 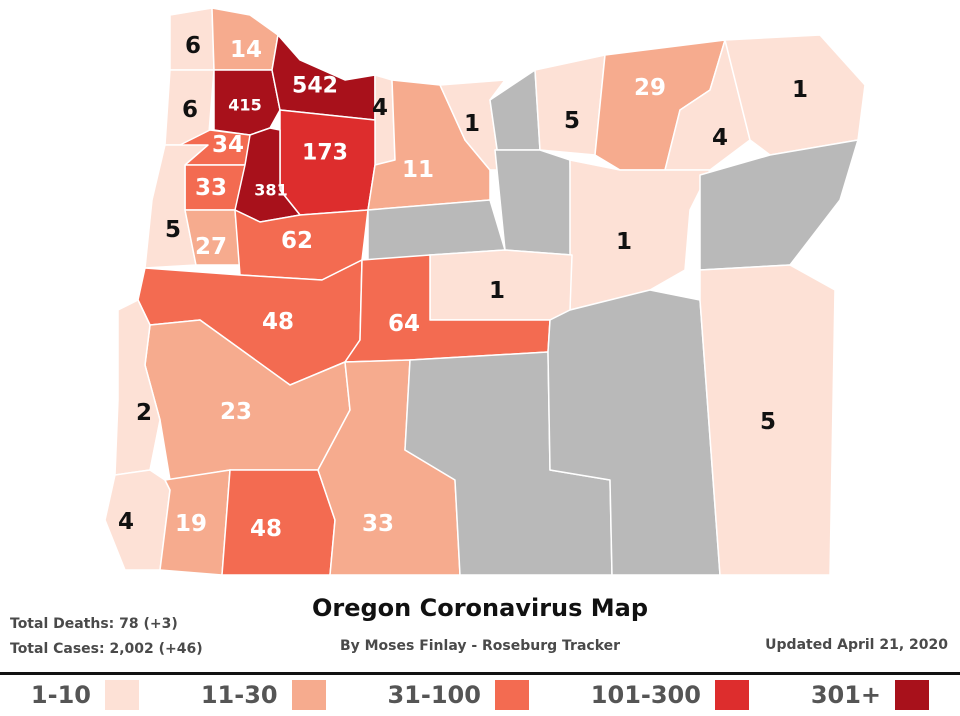 I want to click on county-label-yamhill: 34, so click(x=228, y=145).